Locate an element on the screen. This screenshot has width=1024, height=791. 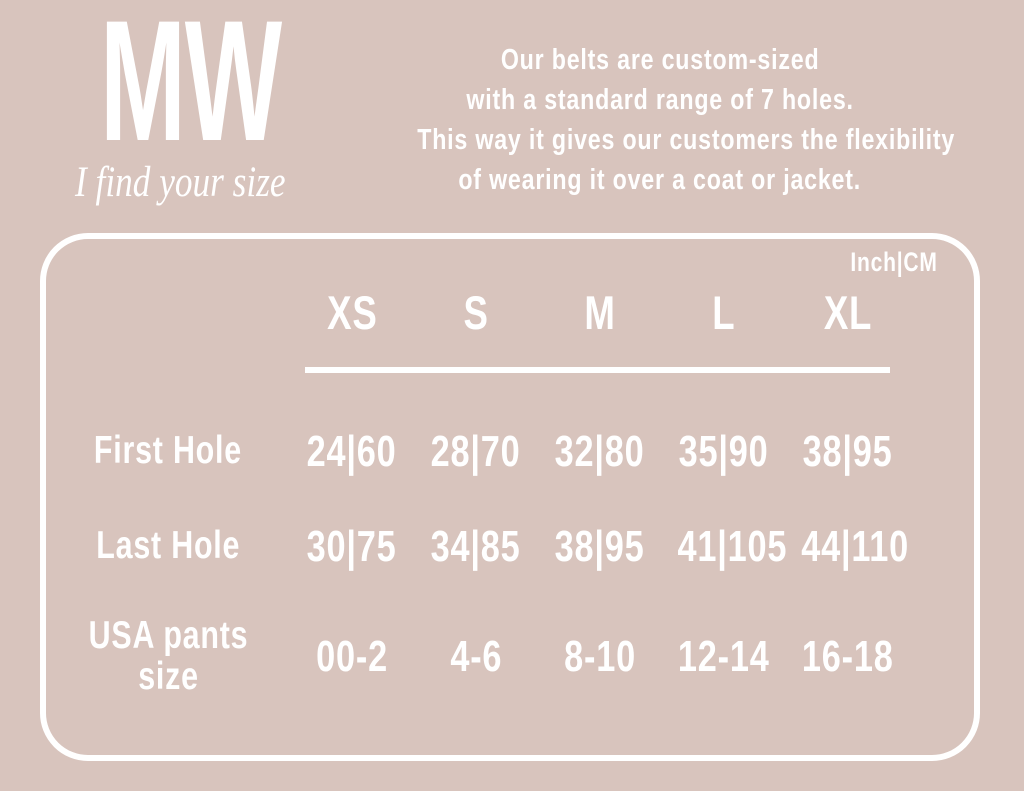
column-header-xs: XS is located at coordinates (352, 312).